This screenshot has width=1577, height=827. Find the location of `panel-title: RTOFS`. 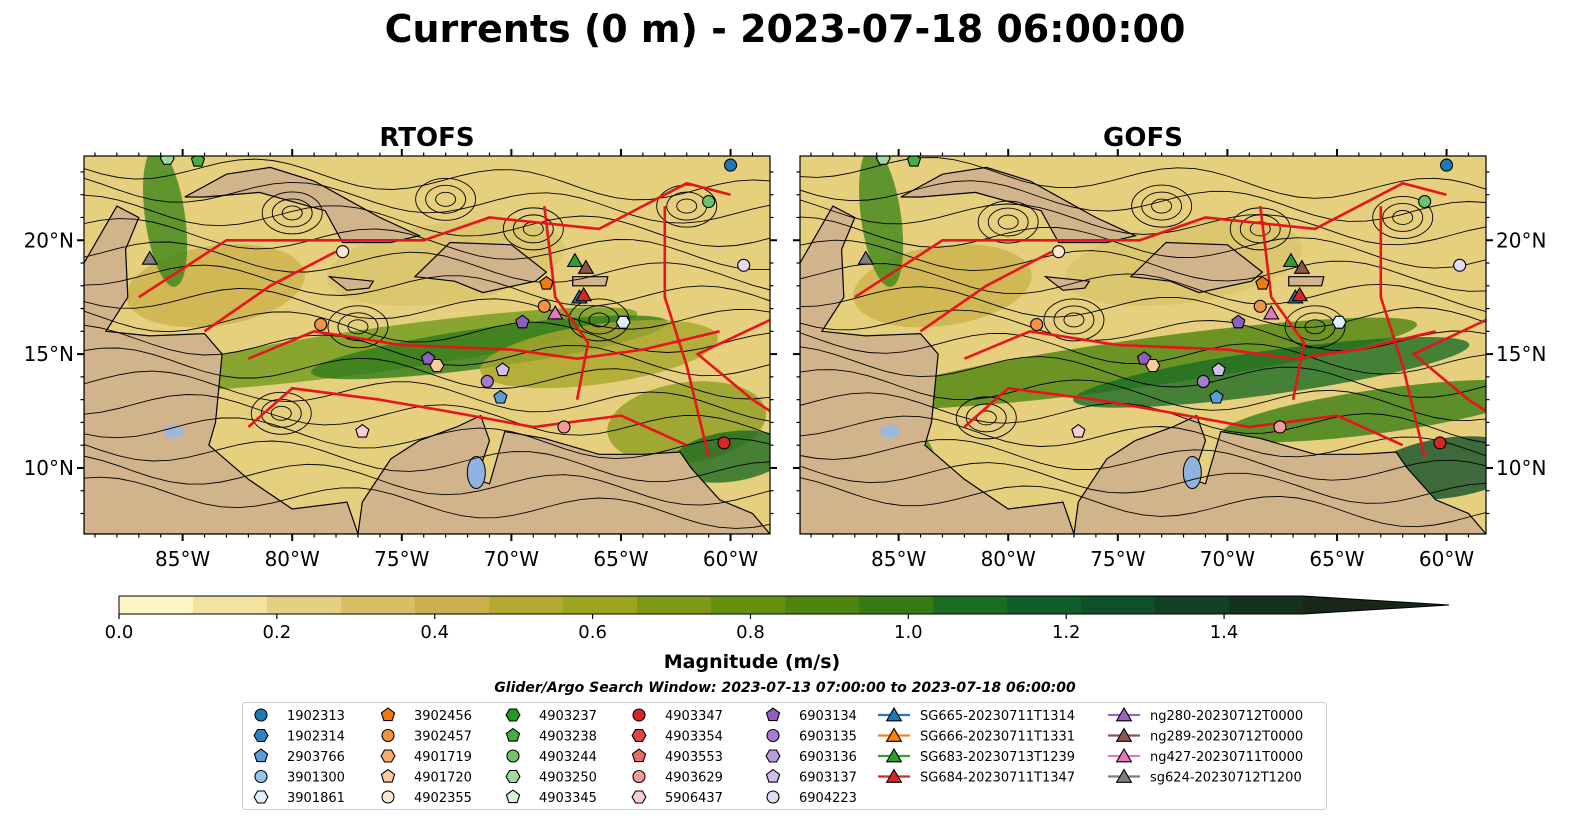

panel-title: RTOFS is located at coordinates (426, 138).